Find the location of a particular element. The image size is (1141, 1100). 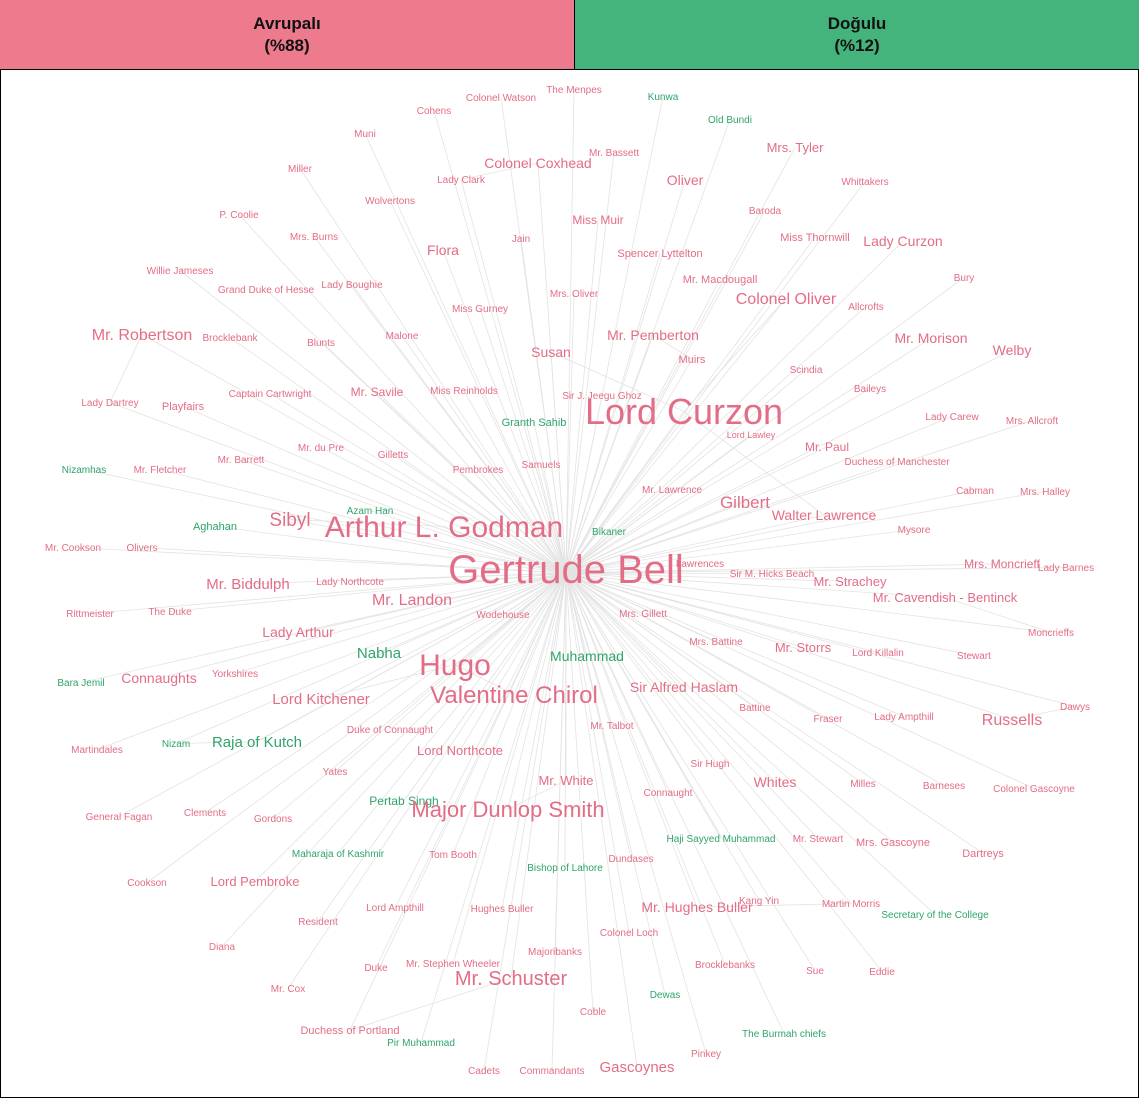

edge-mr-pemberton is located at coordinates (609, 454).